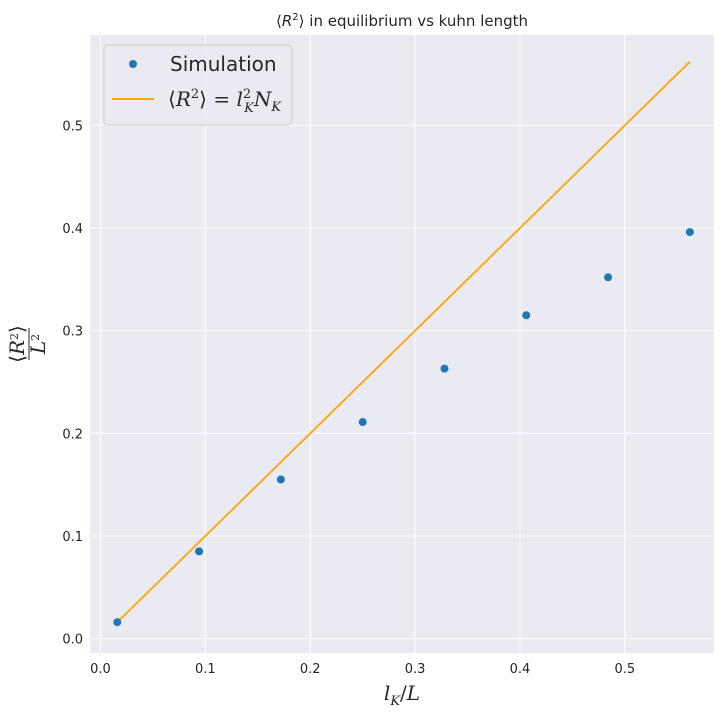  Describe the element at coordinates (520, 669) in the screenshot. I see `x-tick-label: 0.4` at that location.